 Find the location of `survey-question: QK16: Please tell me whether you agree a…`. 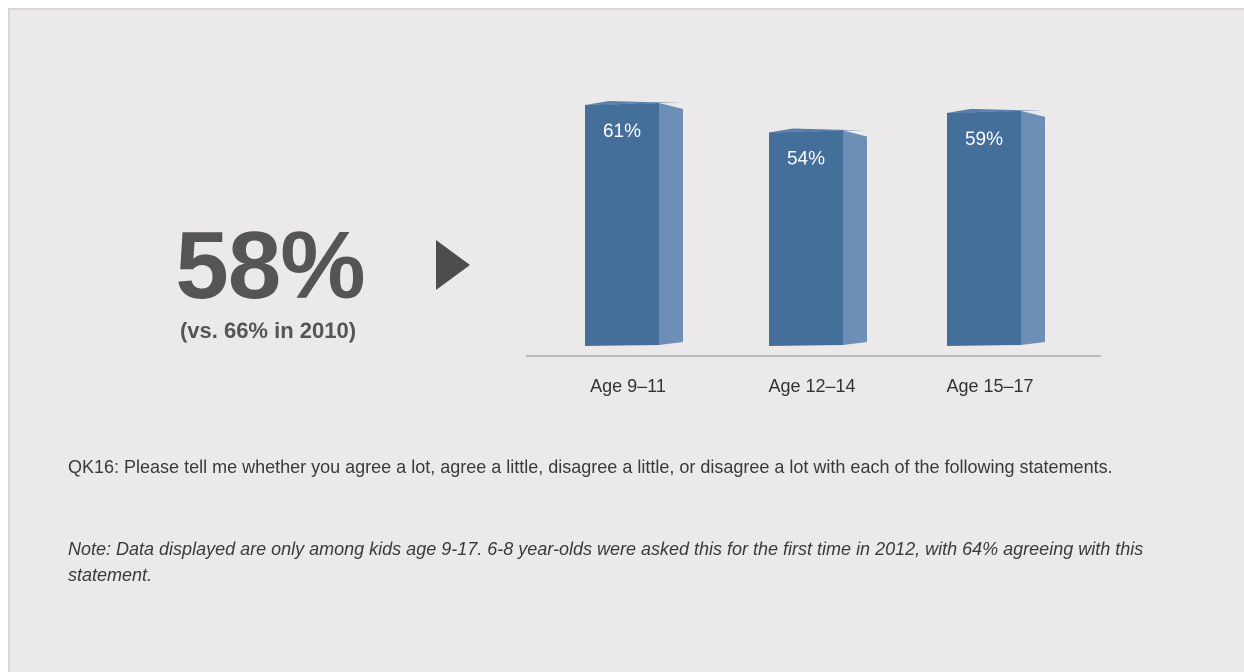

survey-question: QK16: Please tell me whether you agree a… is located at coordinates (590, 467).